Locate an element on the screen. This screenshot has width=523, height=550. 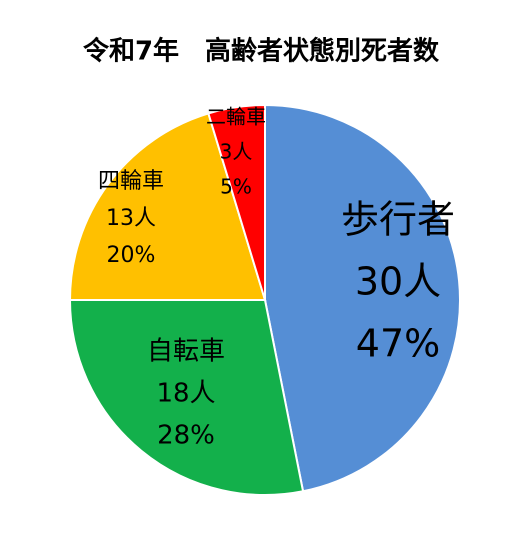
slice-percent-label: 20% is located at coordinates (131, 255).